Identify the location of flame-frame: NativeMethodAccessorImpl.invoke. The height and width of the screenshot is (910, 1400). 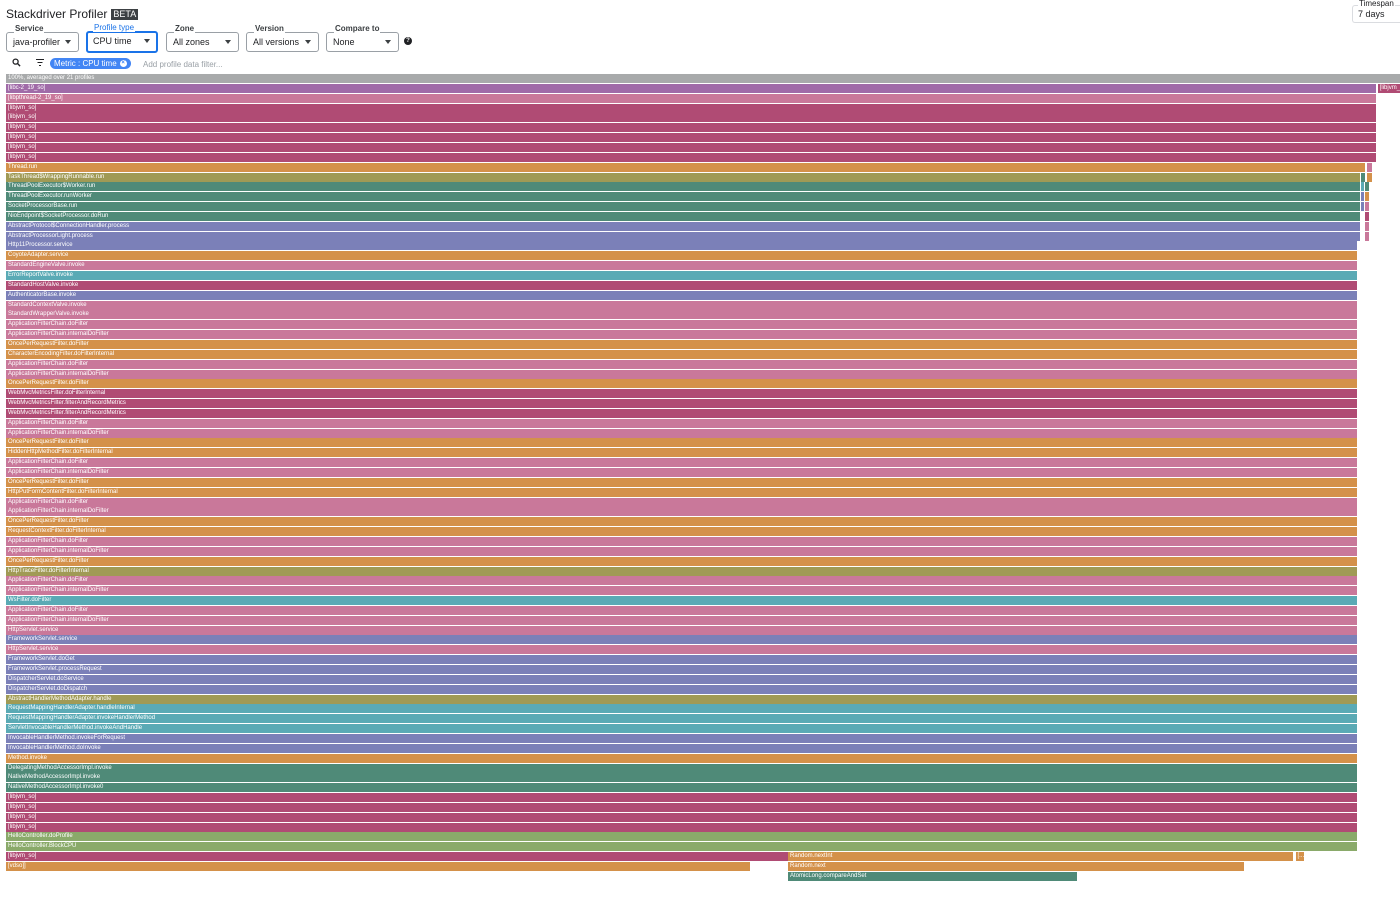
(681, 778).